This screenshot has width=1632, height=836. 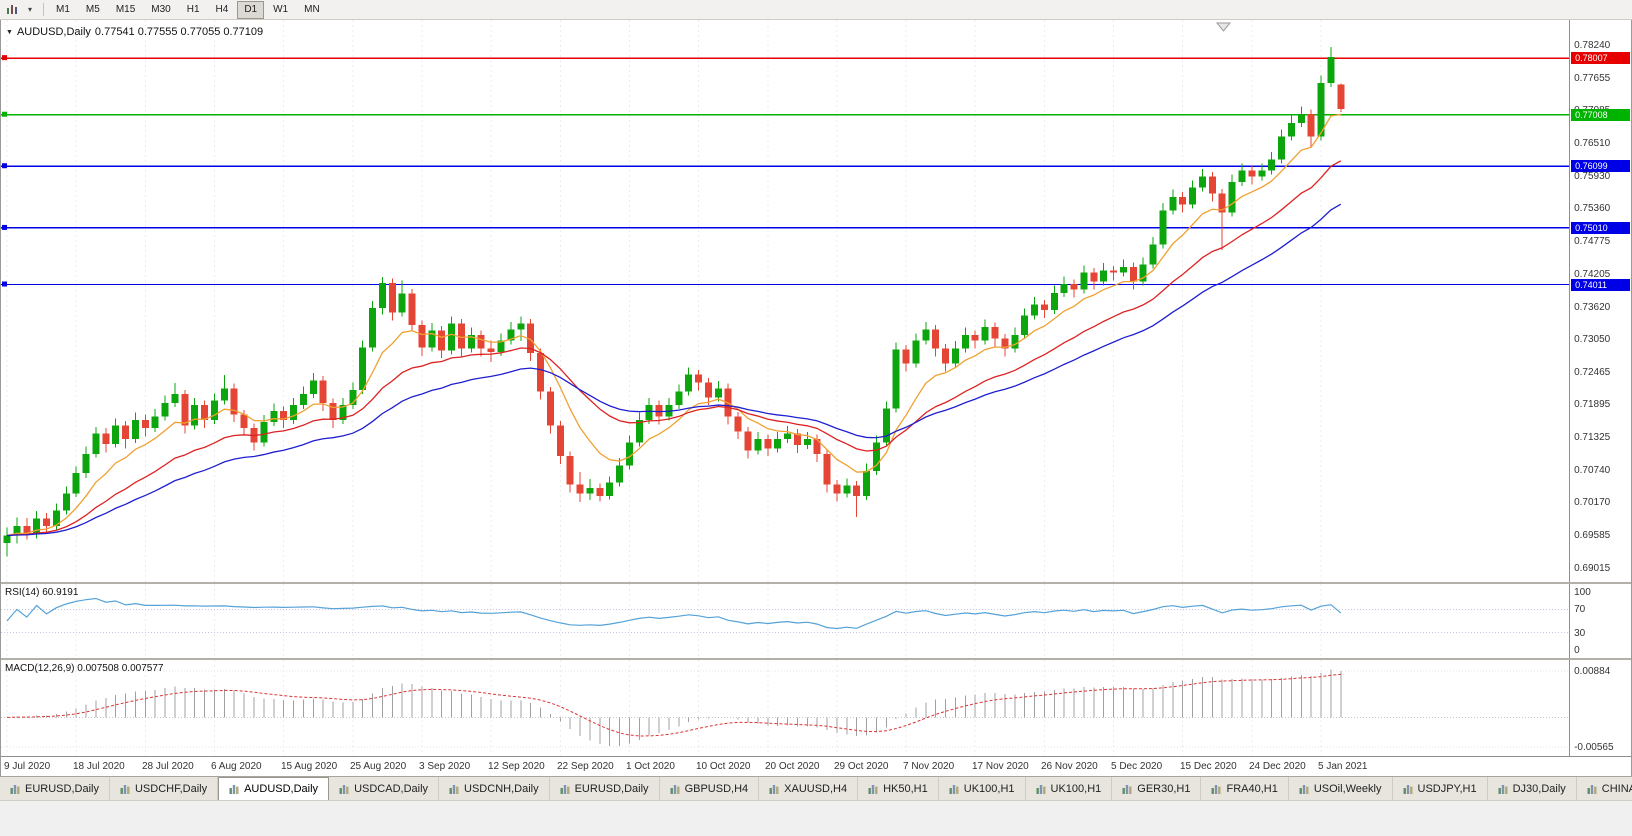 What do you see at coordinates (674, 613) in the screenshot?
I see `rsi-line` at bounding box center [674, 613].